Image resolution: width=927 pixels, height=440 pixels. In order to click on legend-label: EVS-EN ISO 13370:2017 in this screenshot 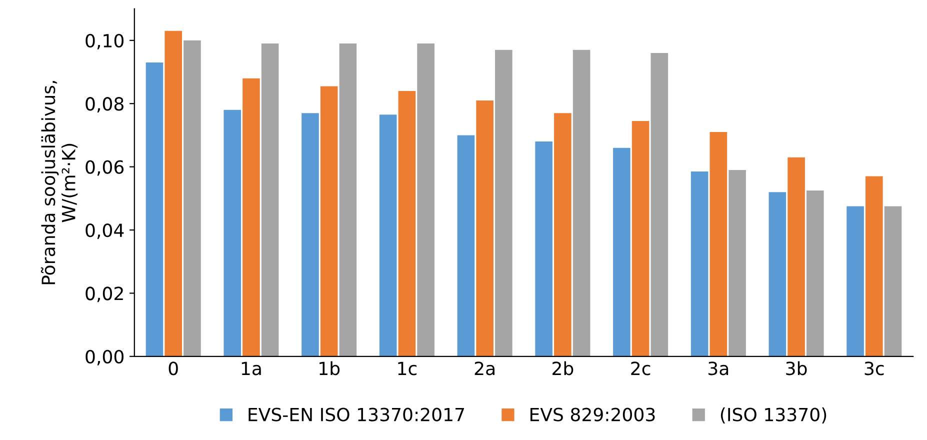, I will do `click(356, 415)`.